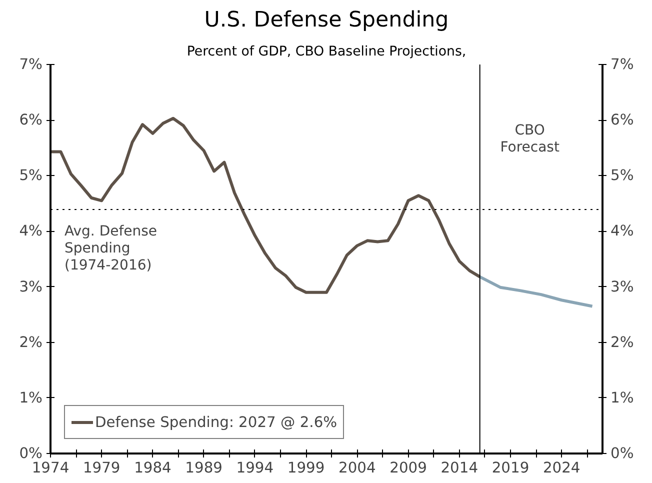 This screenshot has height=483, width=652. I want to click on x-tick-label: 2014, so click(459, 468).